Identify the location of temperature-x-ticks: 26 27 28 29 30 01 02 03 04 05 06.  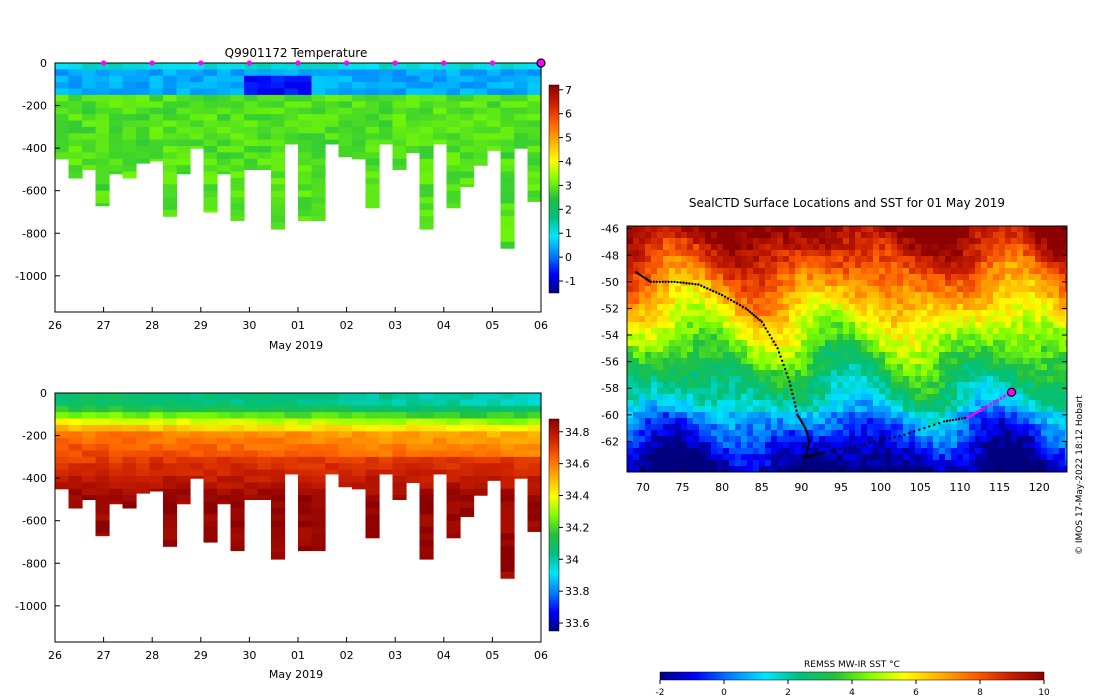
(298, 319).